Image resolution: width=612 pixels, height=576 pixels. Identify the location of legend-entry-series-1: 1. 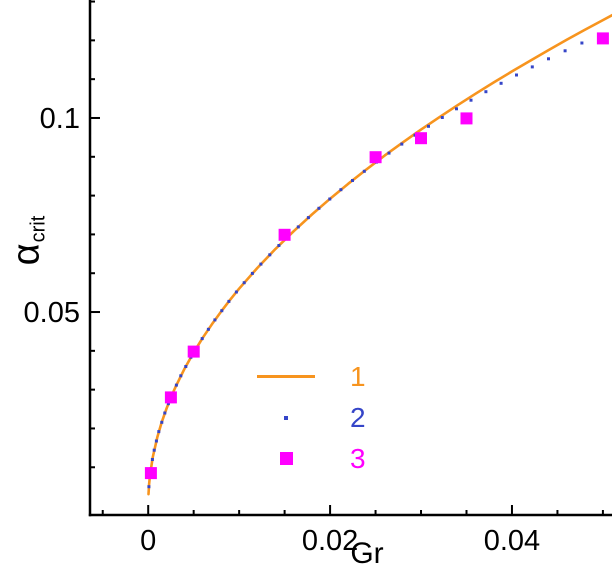
(308, 376).